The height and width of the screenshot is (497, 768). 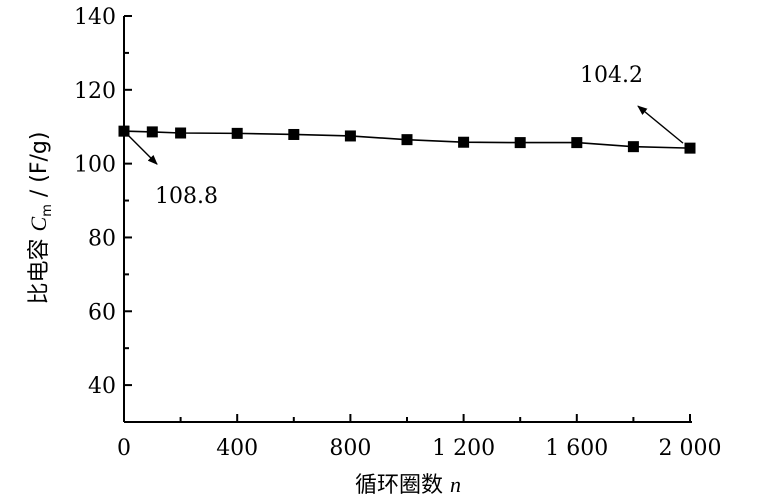 I want to click on data-markers, so click(x=407, y=139).